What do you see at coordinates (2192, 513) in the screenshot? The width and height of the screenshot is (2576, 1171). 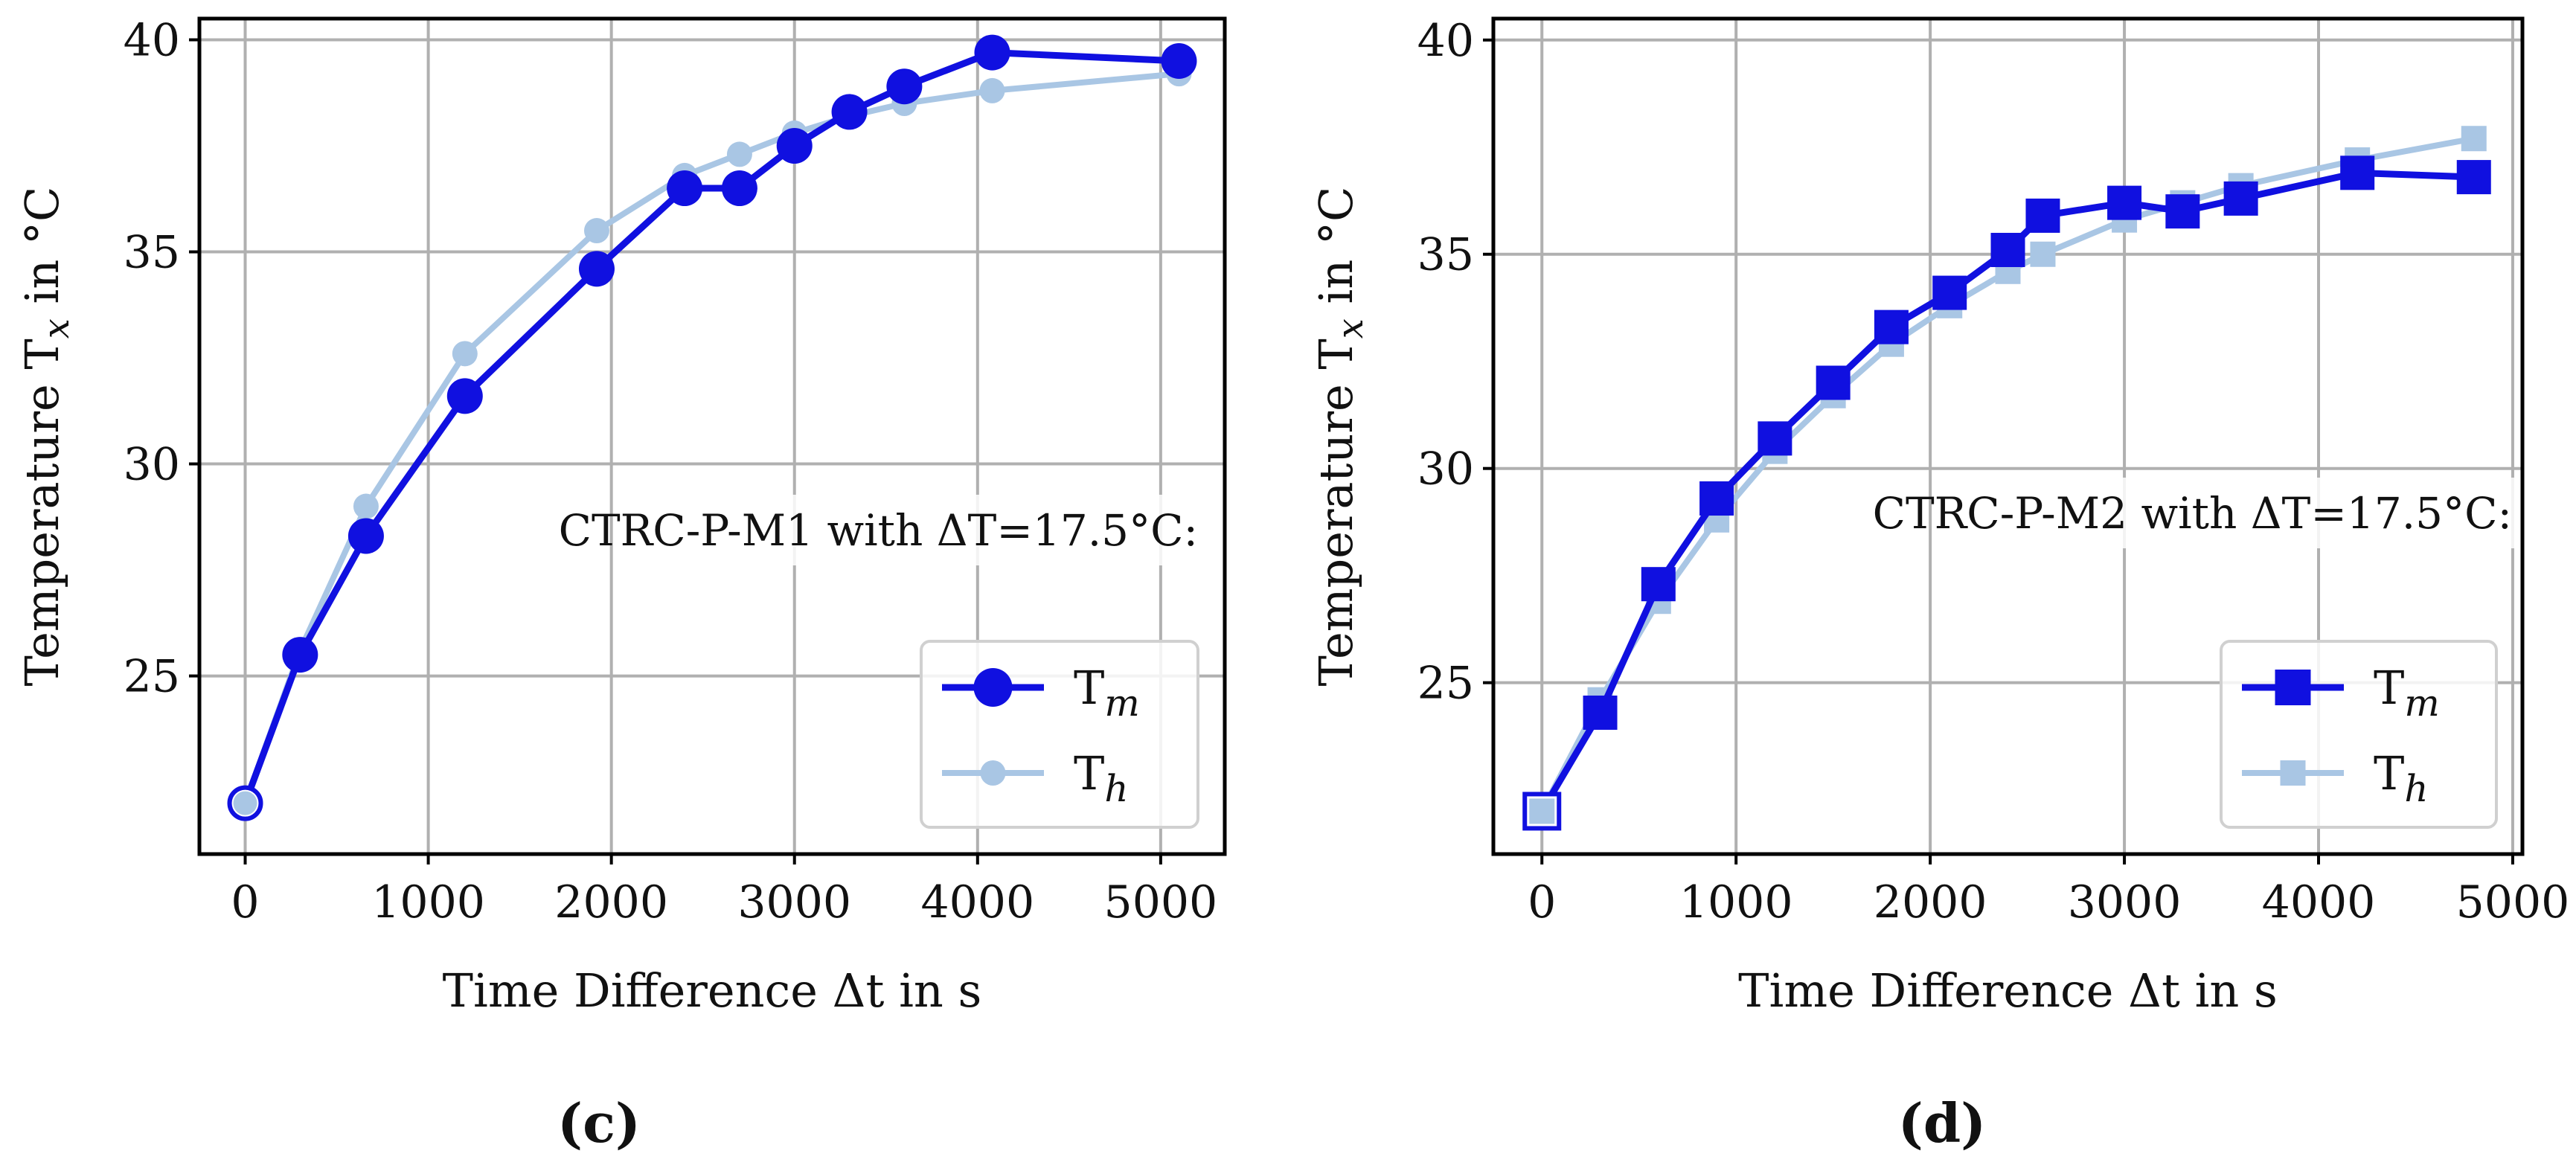 I see `annotation-text: CTRC-P-M2 with ΔT=17.5°C:` at bounding box center [2192, 513].